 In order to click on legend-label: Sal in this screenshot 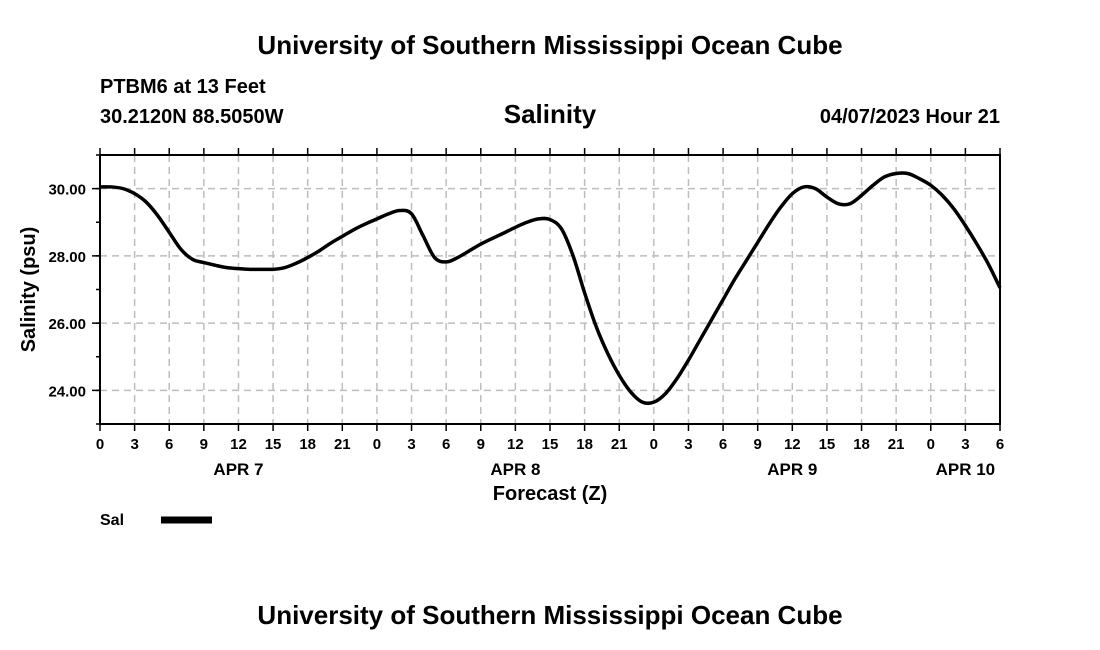, I will do `click(112, 520)`.